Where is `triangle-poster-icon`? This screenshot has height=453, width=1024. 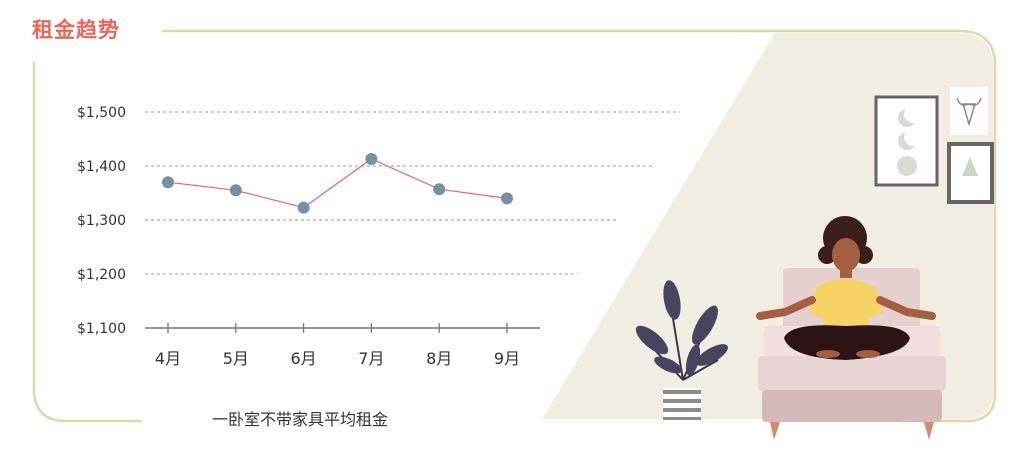
triangle-poster-icon is located at coordinates (970, 173).